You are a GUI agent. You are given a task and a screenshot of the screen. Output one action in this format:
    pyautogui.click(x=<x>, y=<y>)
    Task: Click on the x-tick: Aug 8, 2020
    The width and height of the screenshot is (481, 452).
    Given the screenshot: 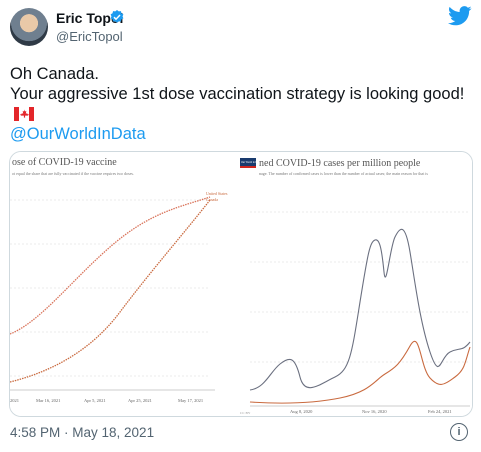 What is the action you would take?
    pyautogui.click(x=301, y=412)
    